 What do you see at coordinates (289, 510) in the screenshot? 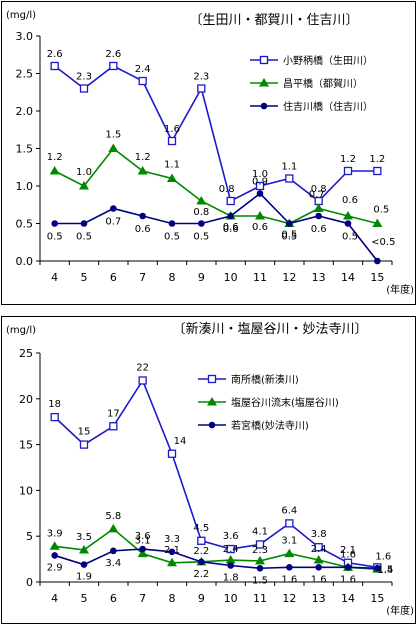
I see `data-label: 6.4` at bounding box center [289, 510].